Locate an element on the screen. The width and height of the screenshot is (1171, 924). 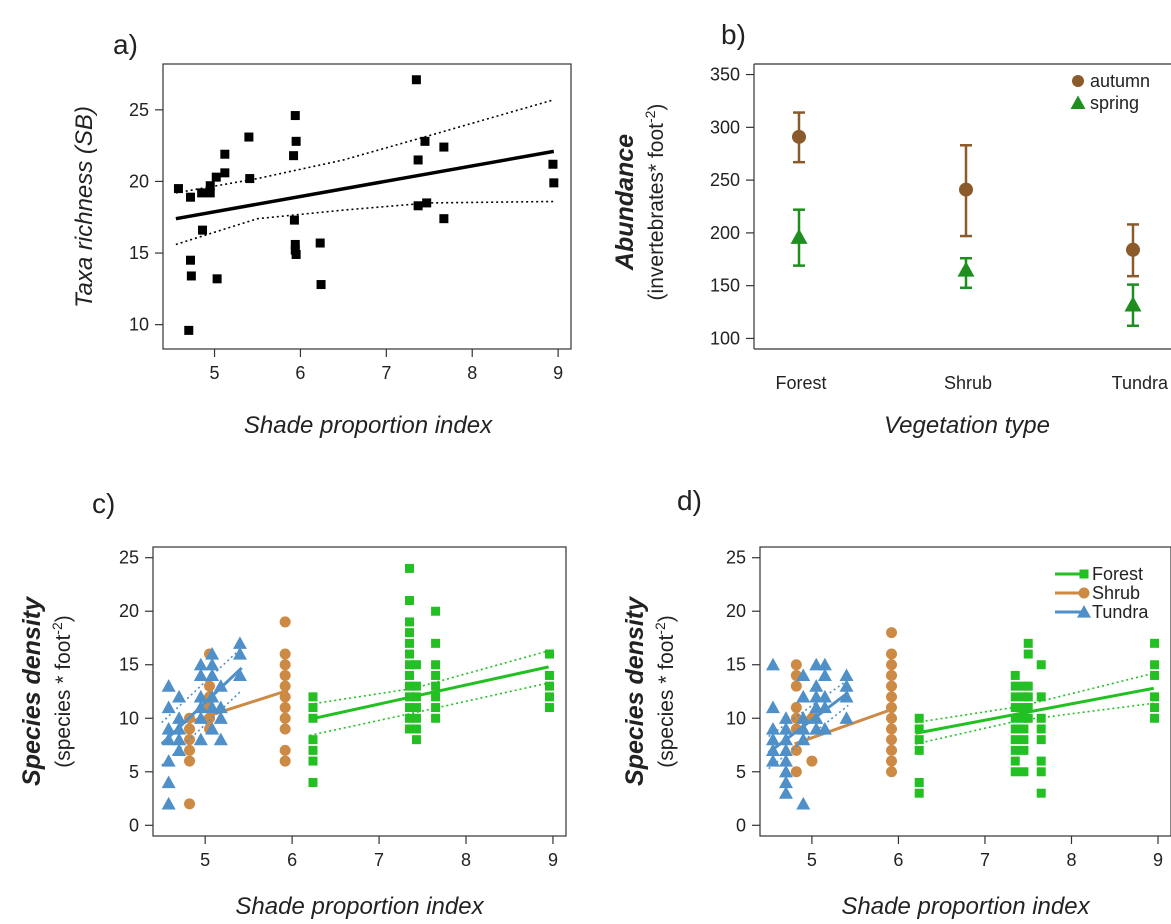
y-tick-label: 150 is located at coordinates (725, 286).